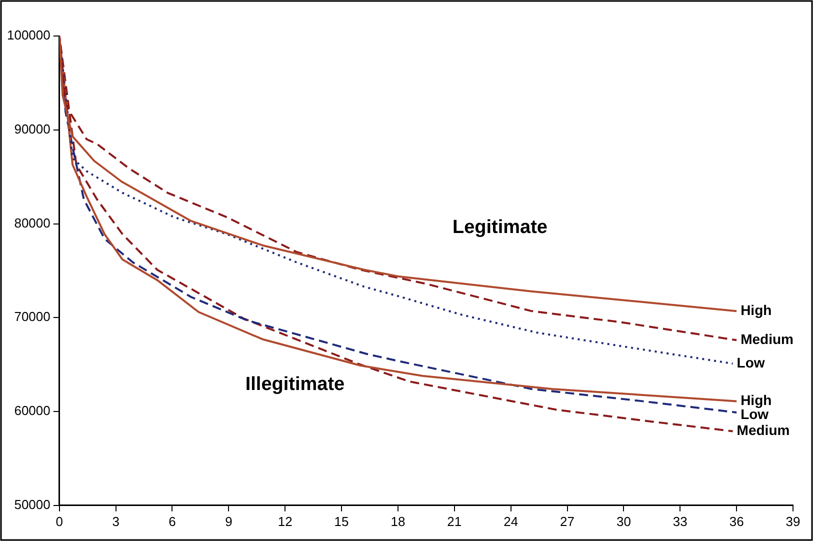 The height and width of the screenshot is (541, 813). Describe the element at coordinates (32, 410) in the screenshot. I see `y-tick-label: 60000` at that location.